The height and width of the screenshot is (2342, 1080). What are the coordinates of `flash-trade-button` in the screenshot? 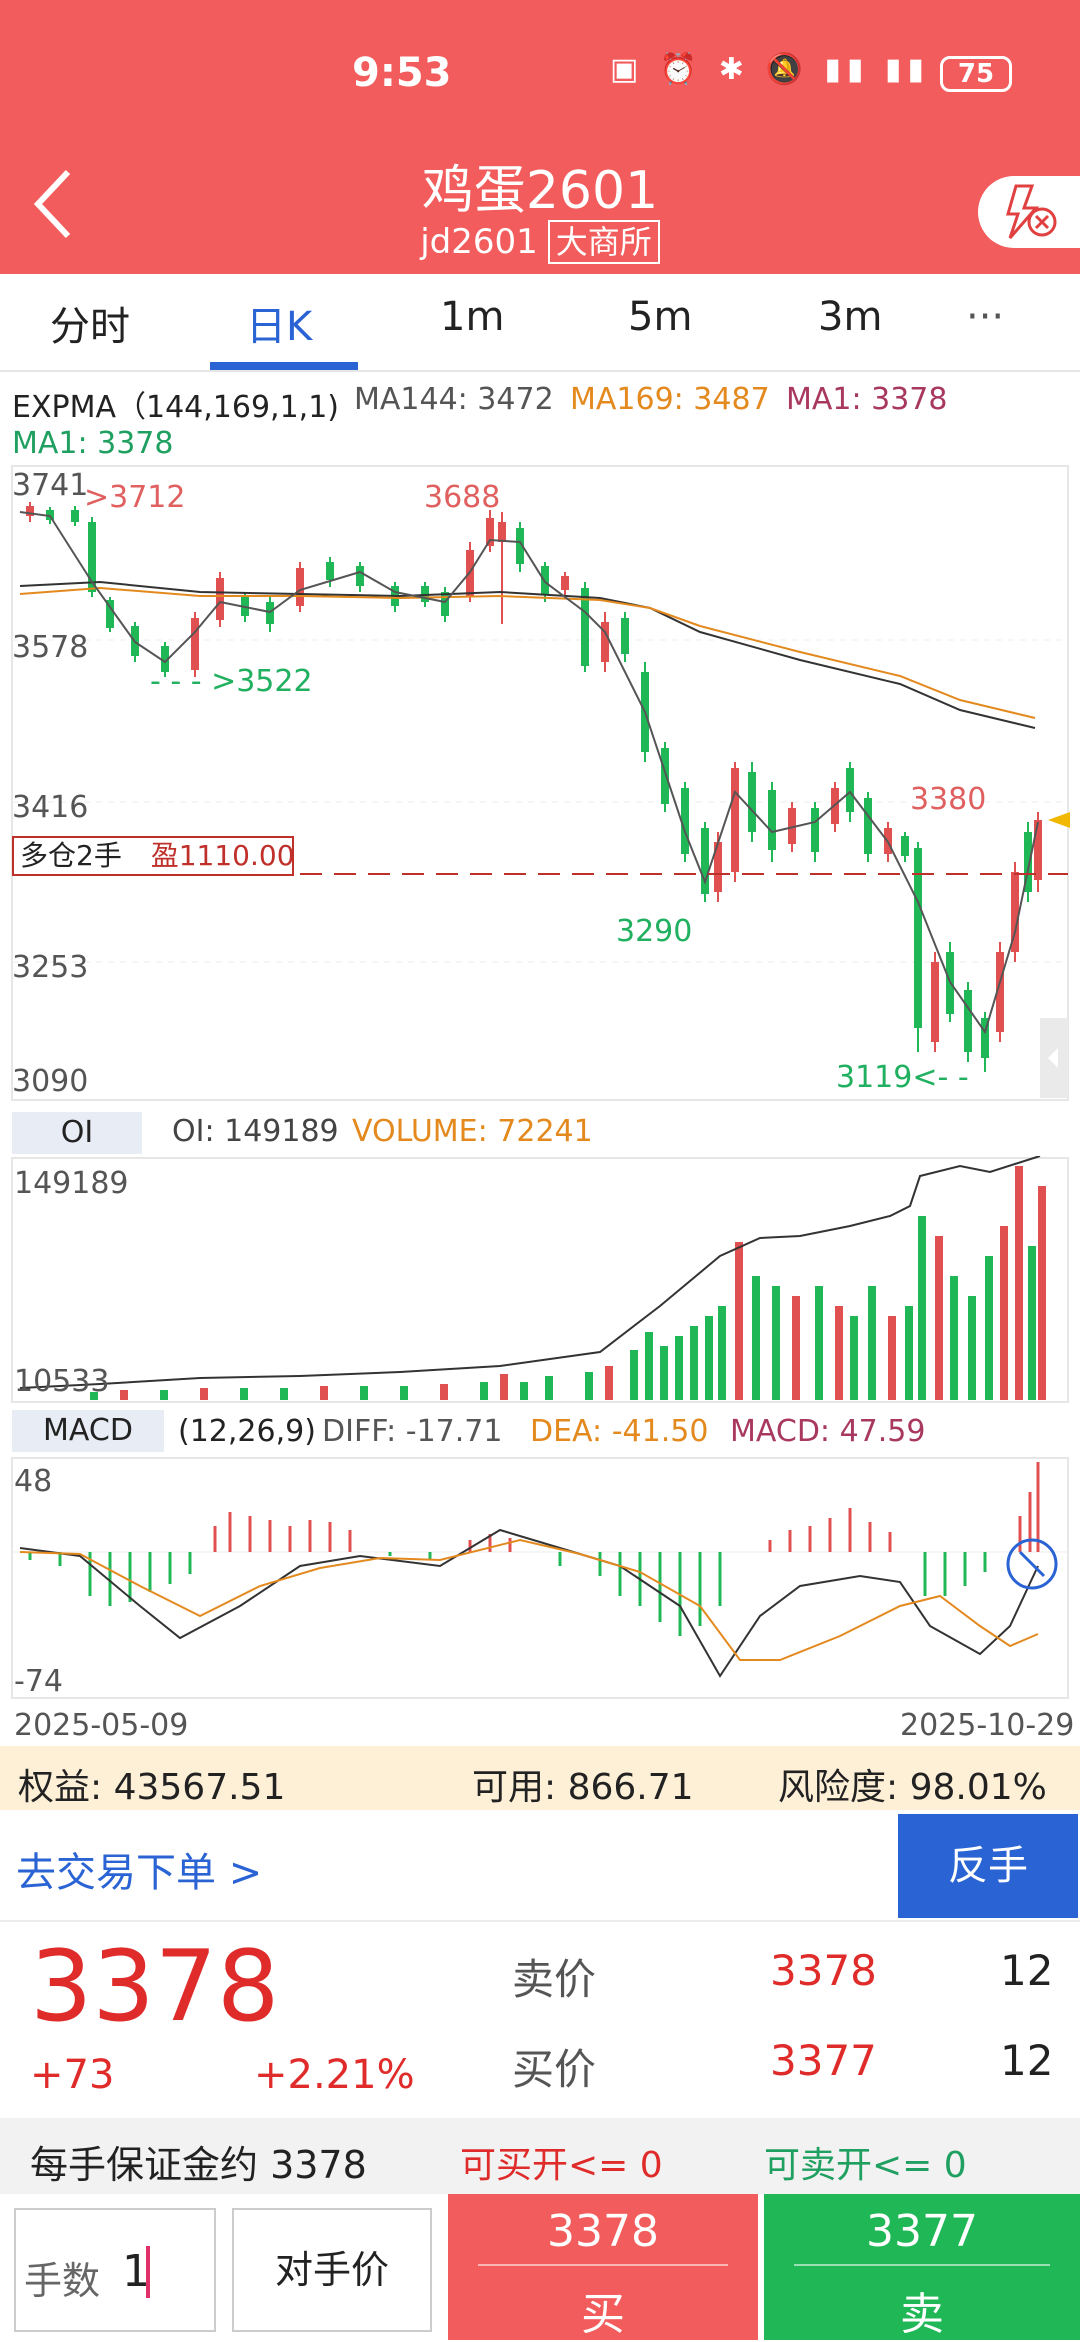 It's located at (1029, 212).